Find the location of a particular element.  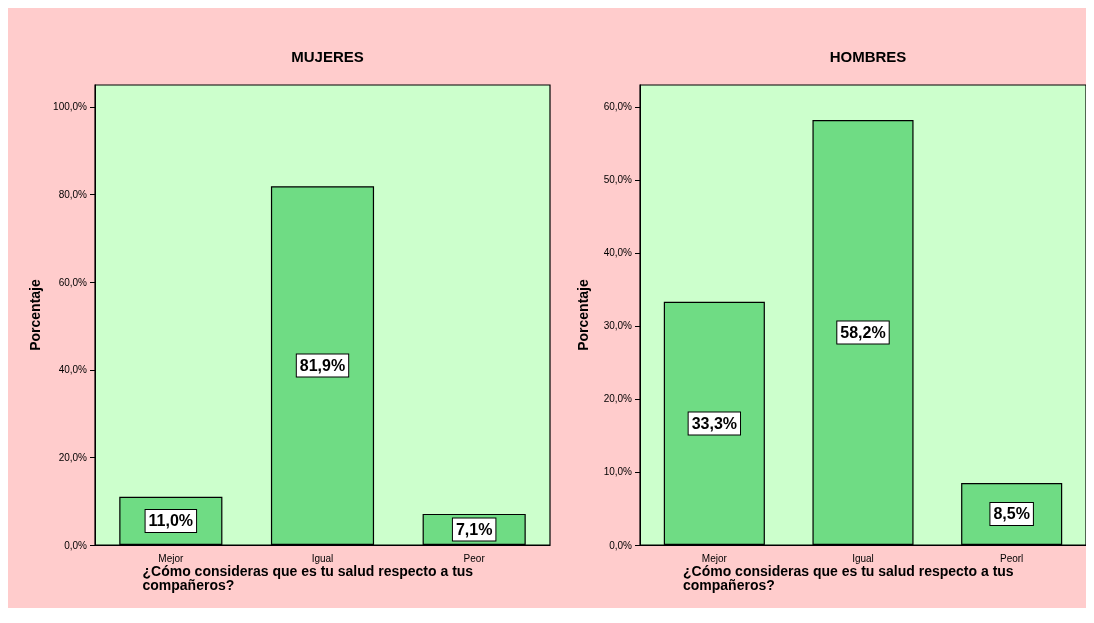

data-label: 58,2% is located at coordinates (863, 333).